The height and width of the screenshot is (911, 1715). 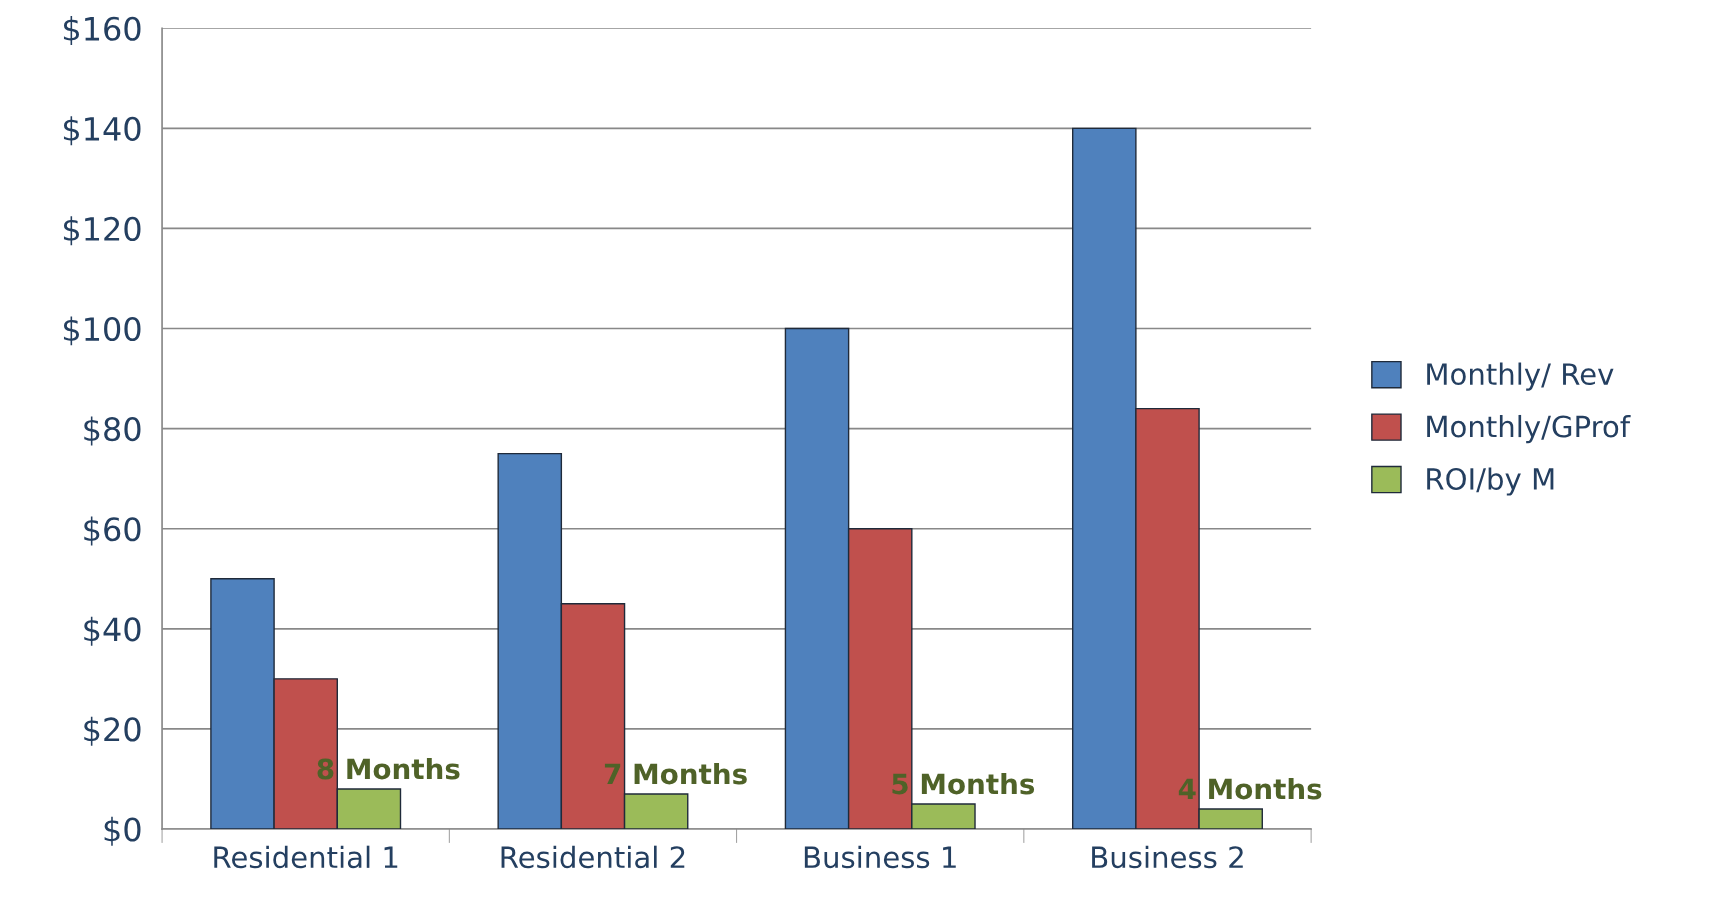 I want to click on data-label: 7 Months, so click(x=675, y=773).